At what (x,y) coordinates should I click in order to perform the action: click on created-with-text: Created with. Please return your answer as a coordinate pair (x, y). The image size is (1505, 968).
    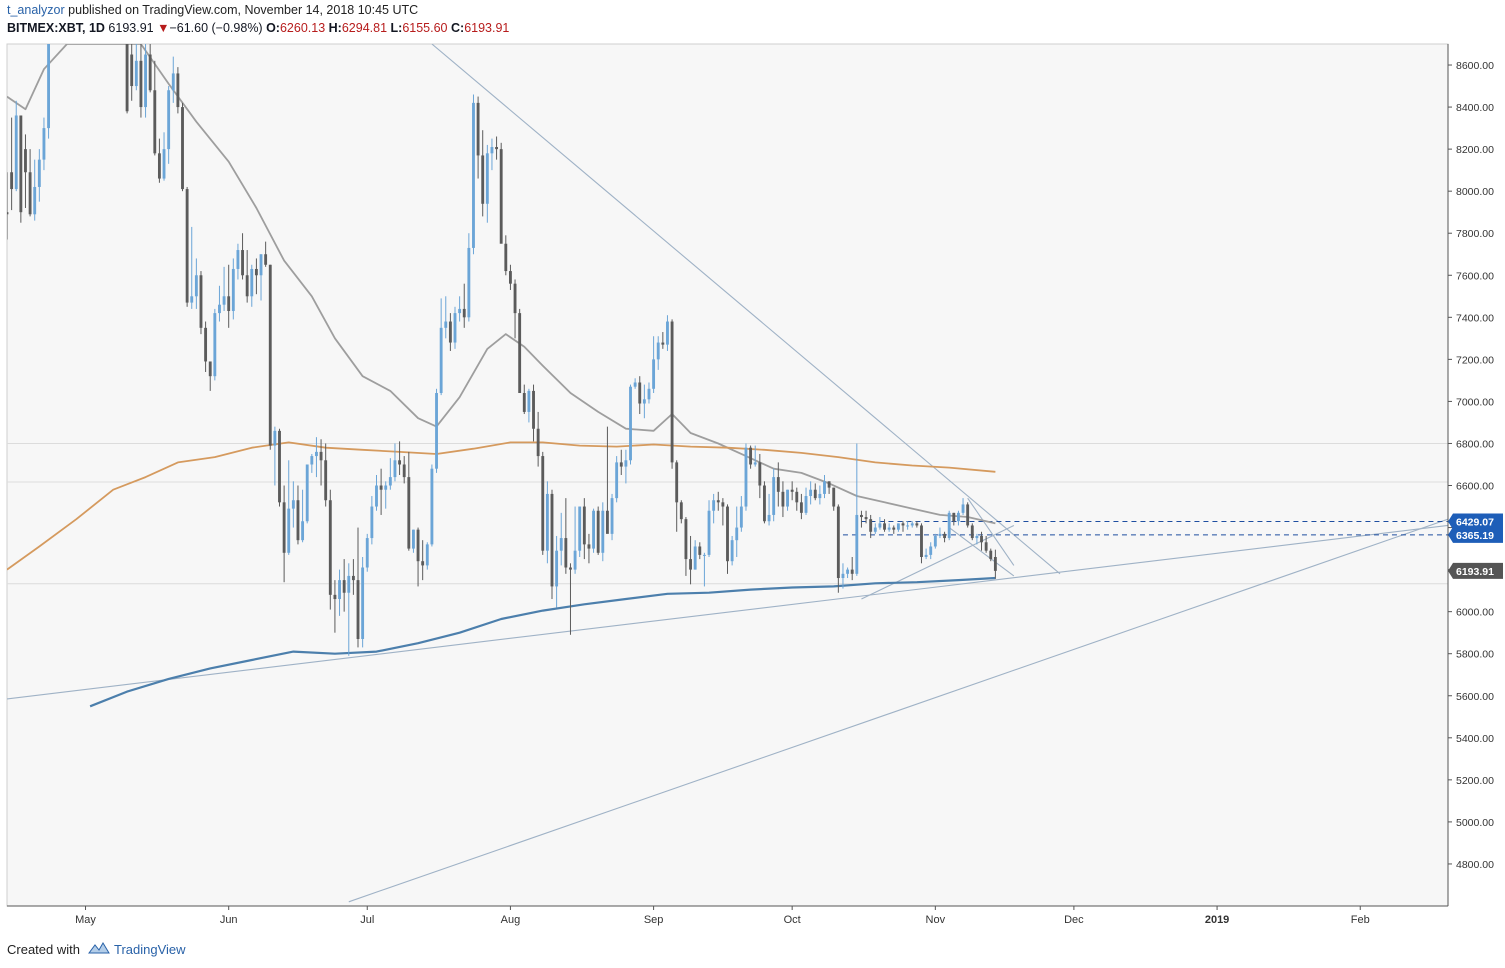
    Looking at the image, I should click on (43, 949).